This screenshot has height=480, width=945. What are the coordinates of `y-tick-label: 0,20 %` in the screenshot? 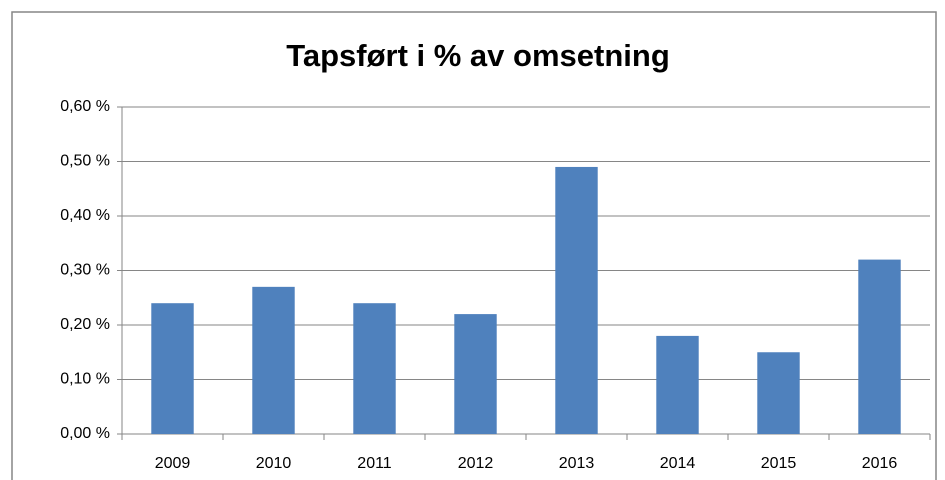 It's located at (85, 324).